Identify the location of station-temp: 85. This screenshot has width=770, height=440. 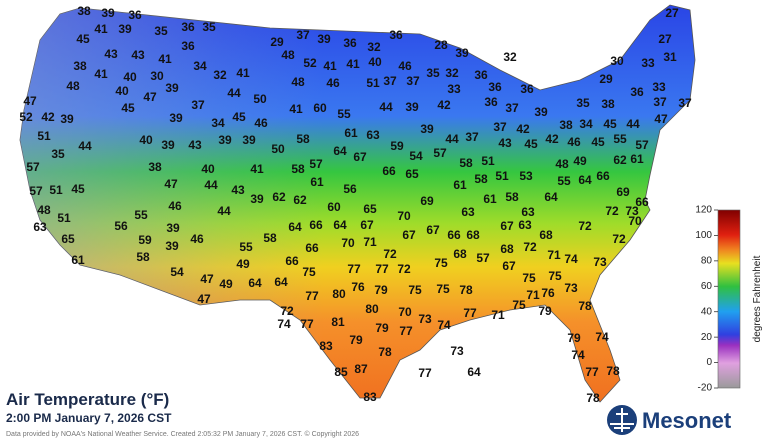
(341, 372).